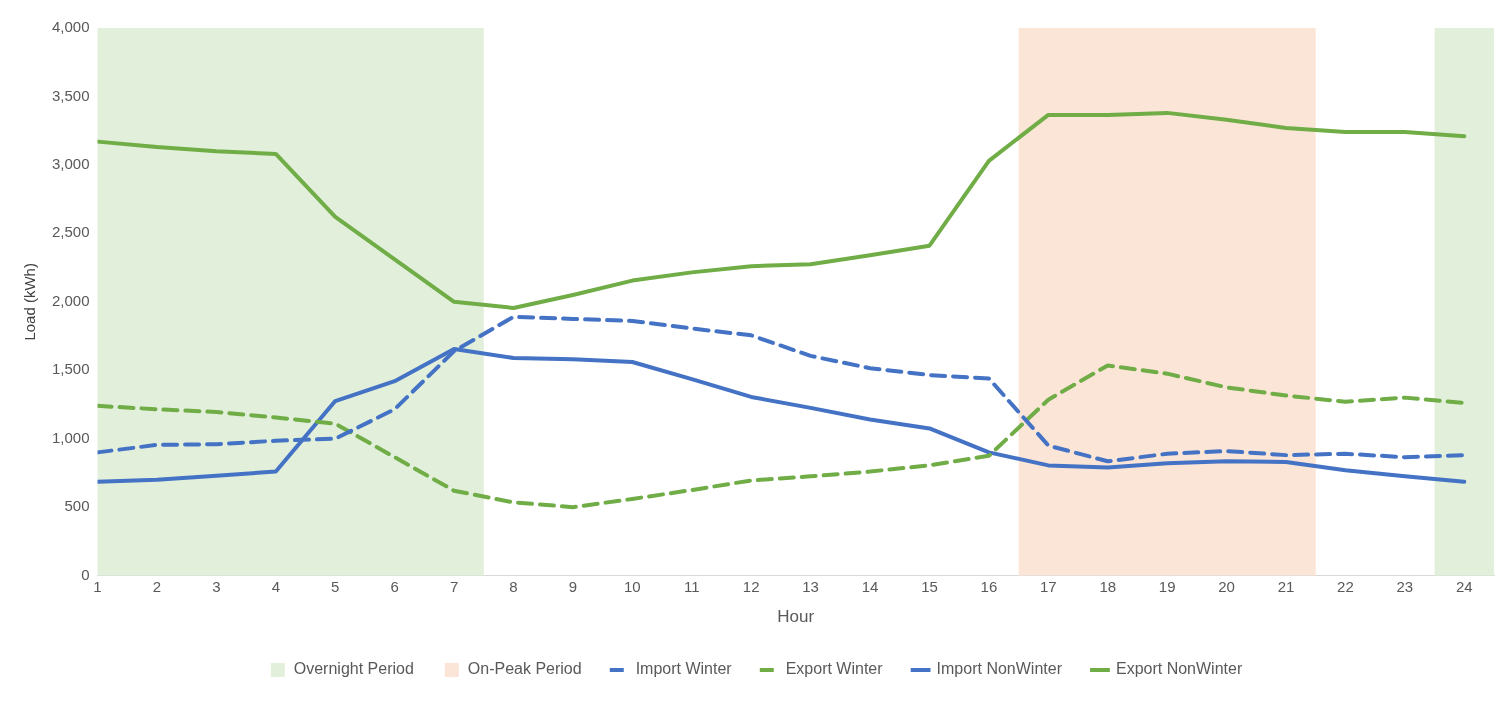 The width and height of the screenshot is (1512, 712). Describe the element at coordinates (157, 586) in the screenshot. I see `x-tick-label: 2` at that location.